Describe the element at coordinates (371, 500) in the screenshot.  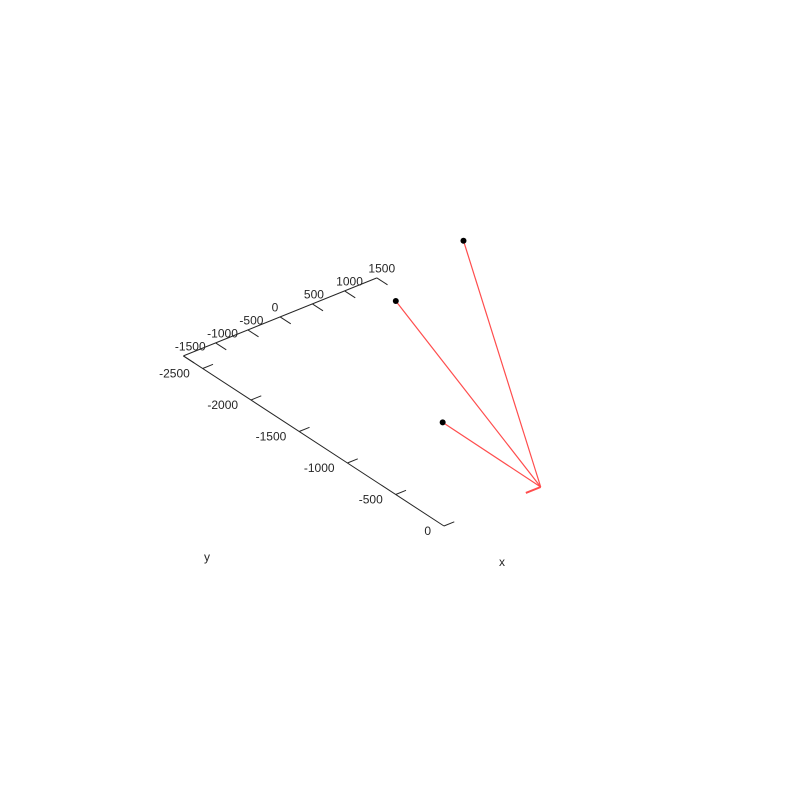
I see `y-tick-label: -500` at that location.